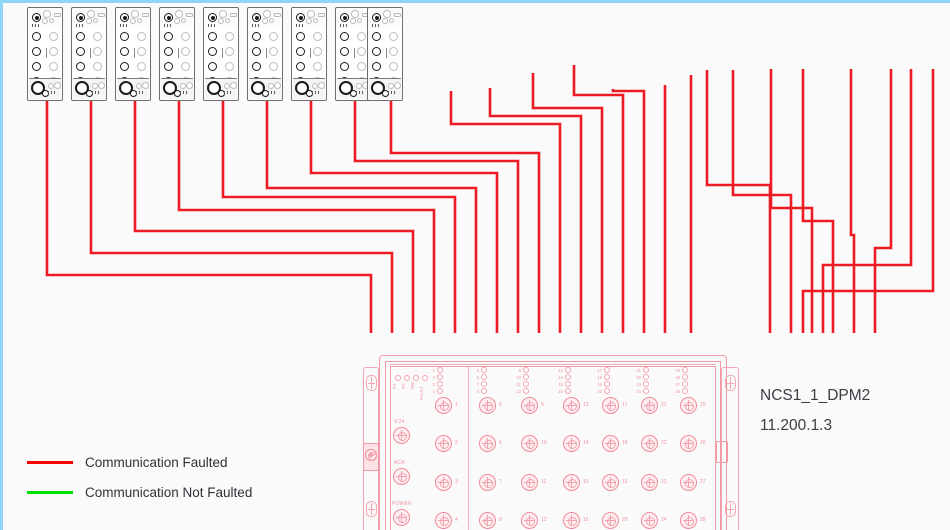 This screenshot has height=530, width=950. What do you see at coordinates (722, 452) in the screenshot?
I see `latch-right` at bounding box center [722, 452].